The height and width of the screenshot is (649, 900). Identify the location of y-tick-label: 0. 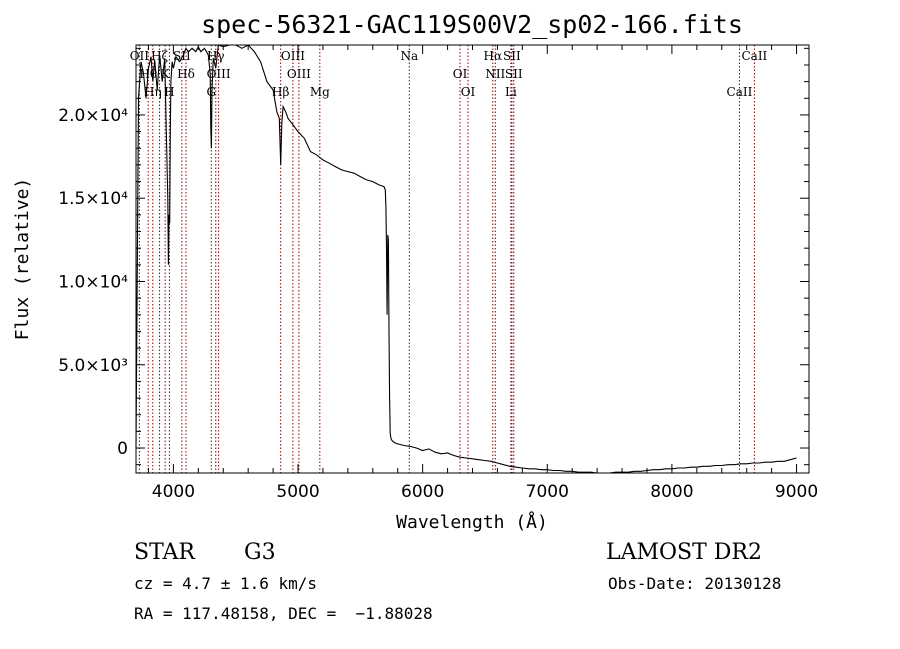
(122, 449).